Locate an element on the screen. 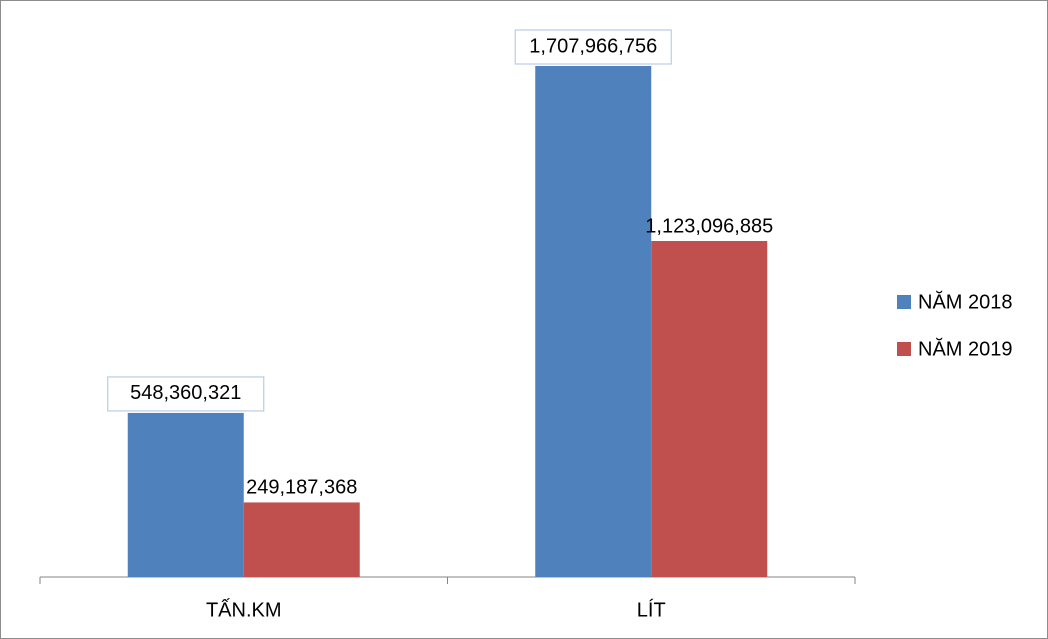 The image size is (1048, 639). legend-label: NĂM 2018 is located at coordinates (965, 301).